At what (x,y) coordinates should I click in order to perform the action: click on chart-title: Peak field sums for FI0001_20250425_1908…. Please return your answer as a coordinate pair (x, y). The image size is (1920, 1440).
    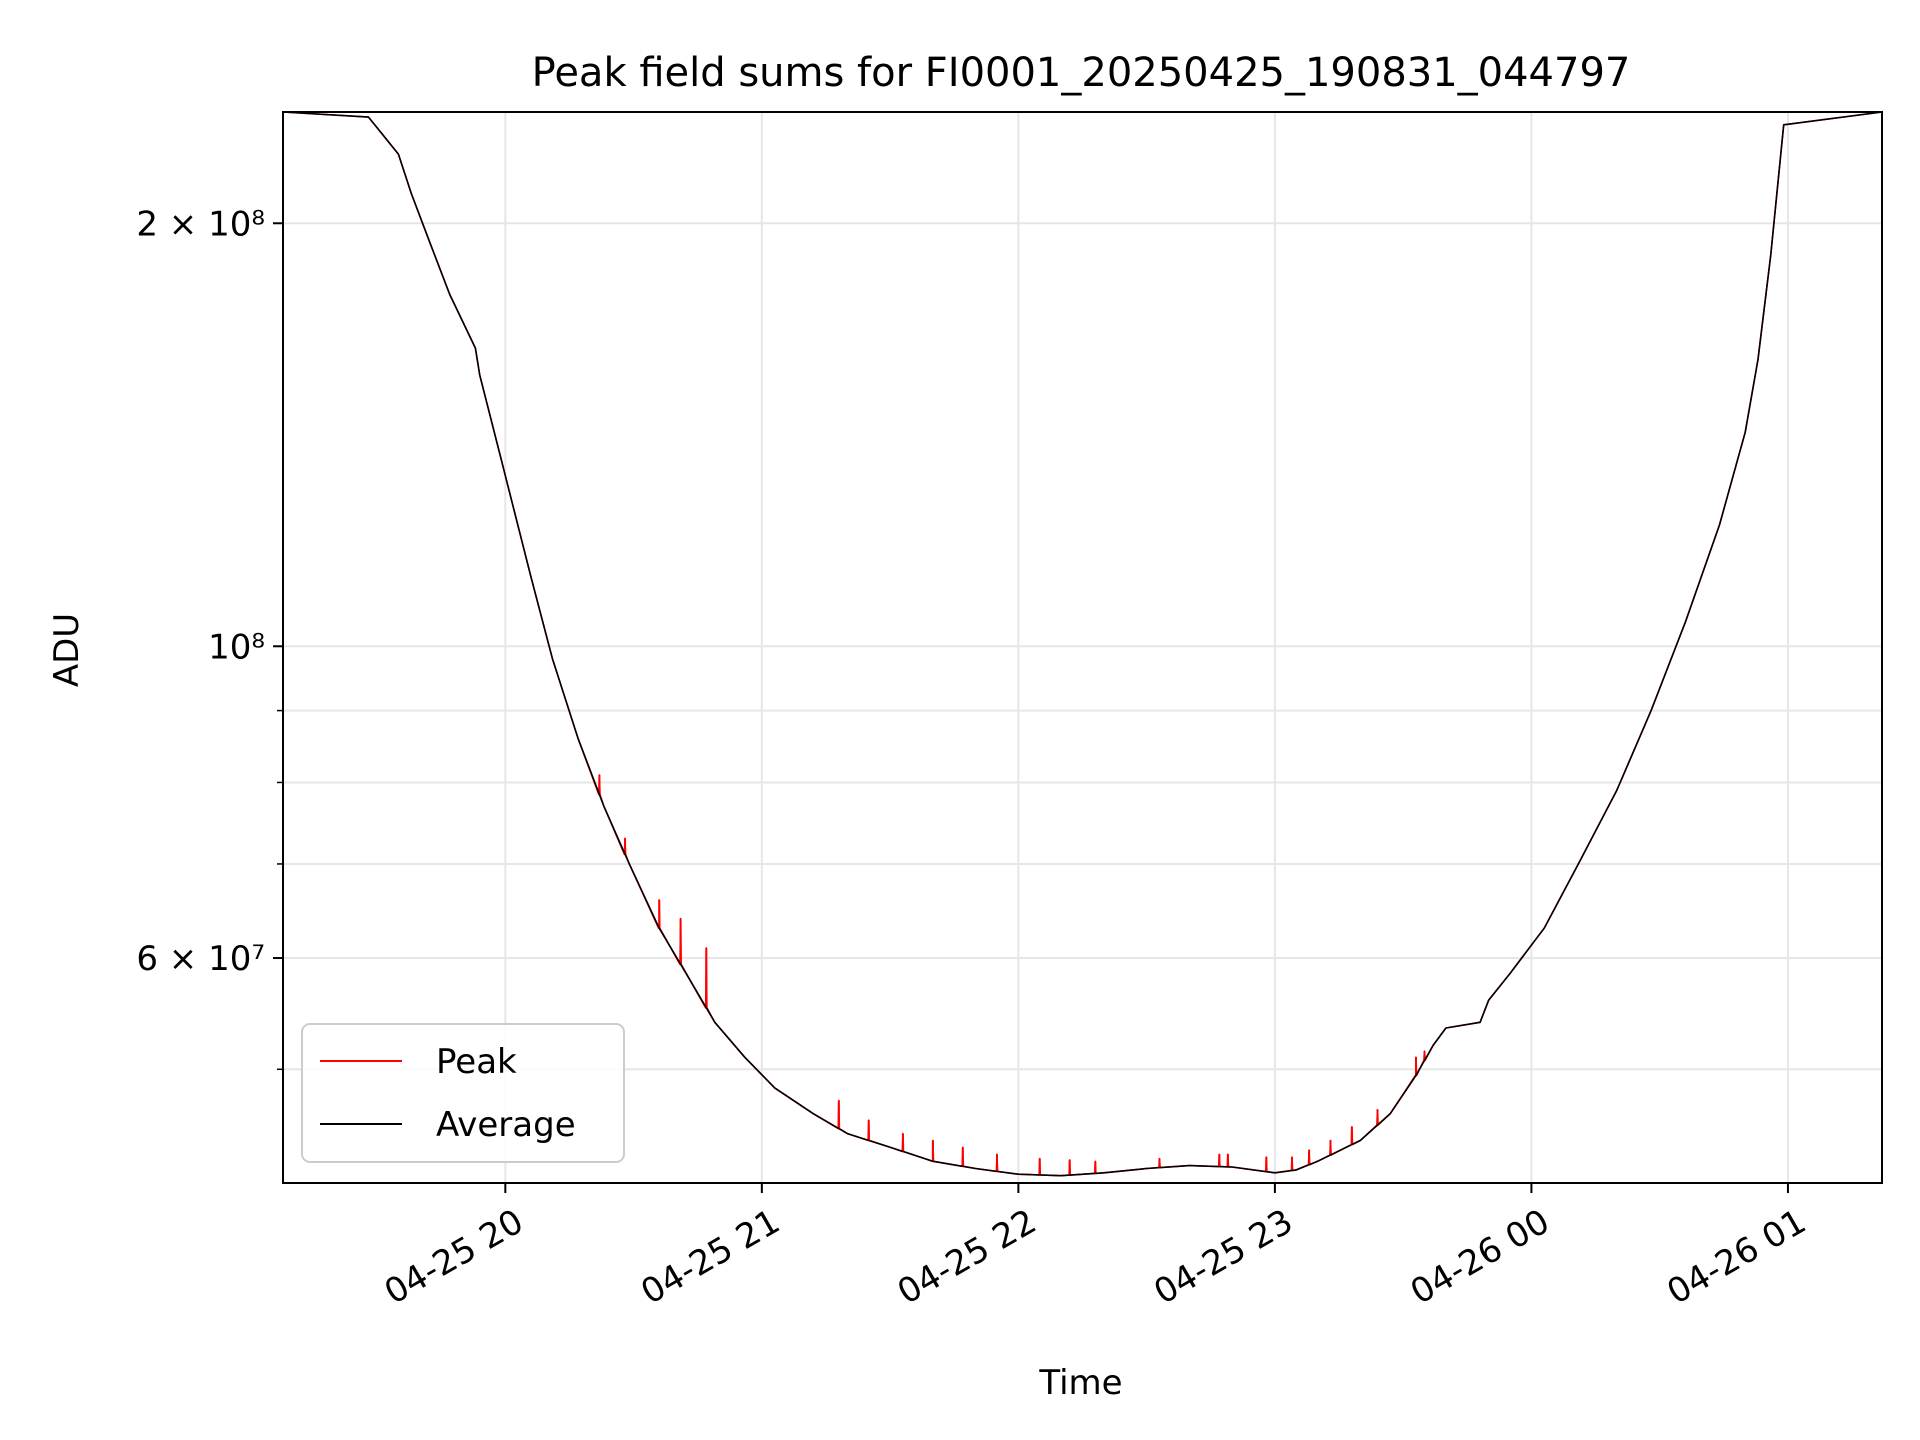
    Looking at the image, I should click on (1081, 73).